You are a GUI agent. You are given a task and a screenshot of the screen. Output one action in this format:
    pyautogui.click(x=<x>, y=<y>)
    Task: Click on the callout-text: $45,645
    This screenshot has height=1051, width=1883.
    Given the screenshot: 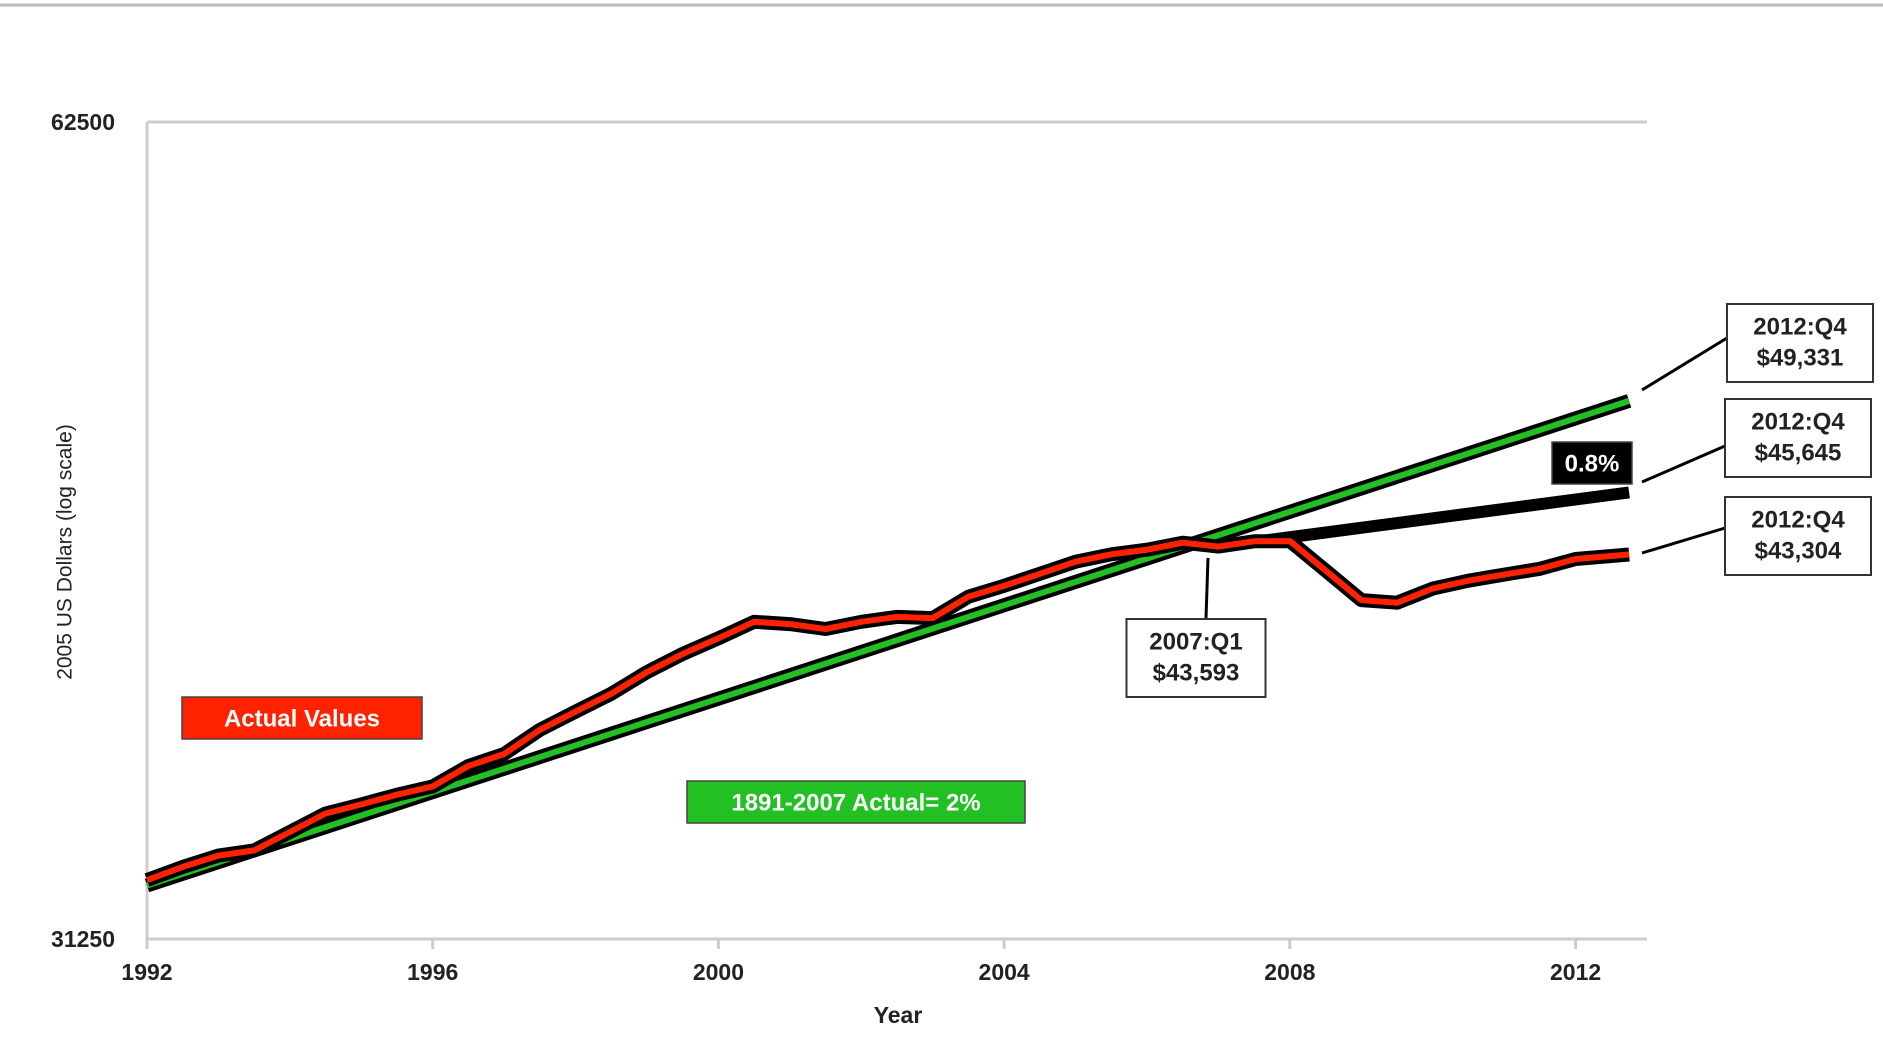 What is the action you would take?
    pyautogui.click(x=1798, y=452)
    